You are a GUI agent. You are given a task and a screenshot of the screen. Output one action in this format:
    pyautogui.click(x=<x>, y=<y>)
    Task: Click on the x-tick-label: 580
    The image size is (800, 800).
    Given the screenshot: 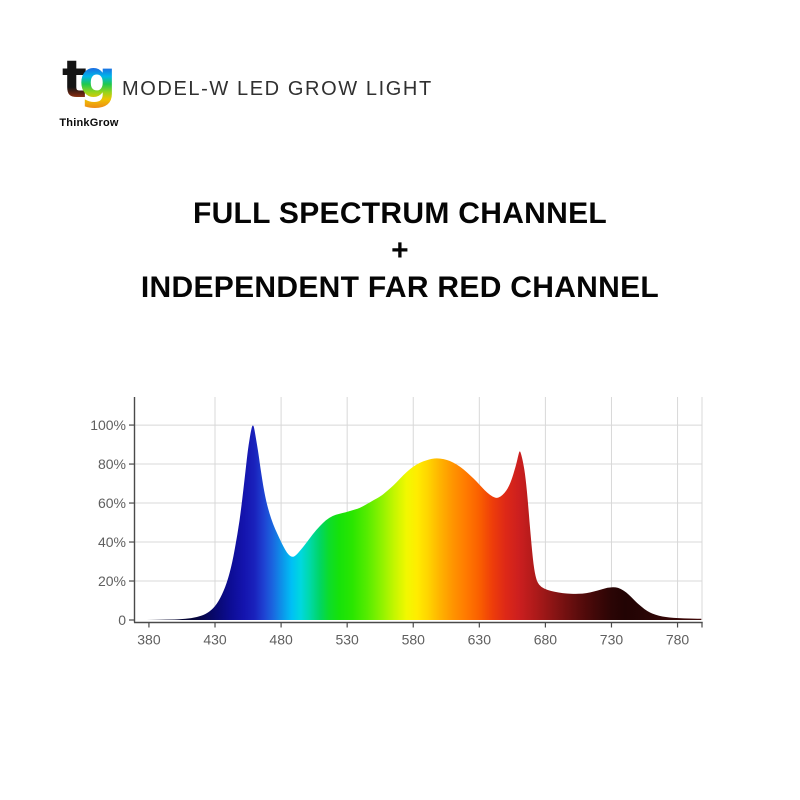 What is the action you would take?
    pyautogui.click(x=414, y=640)
    